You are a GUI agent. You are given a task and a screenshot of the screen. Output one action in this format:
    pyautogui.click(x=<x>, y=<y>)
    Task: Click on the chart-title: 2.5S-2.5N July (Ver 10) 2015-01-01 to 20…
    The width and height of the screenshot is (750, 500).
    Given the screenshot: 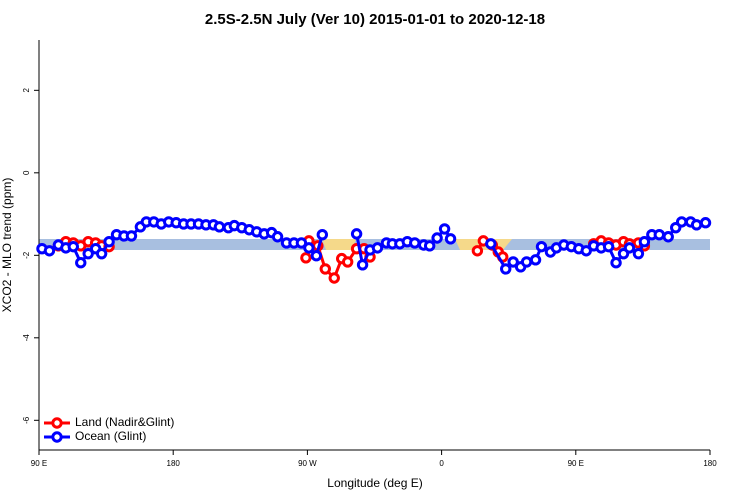 What is the action you would take?
    pyautogui.click(x=375, y=19)
    